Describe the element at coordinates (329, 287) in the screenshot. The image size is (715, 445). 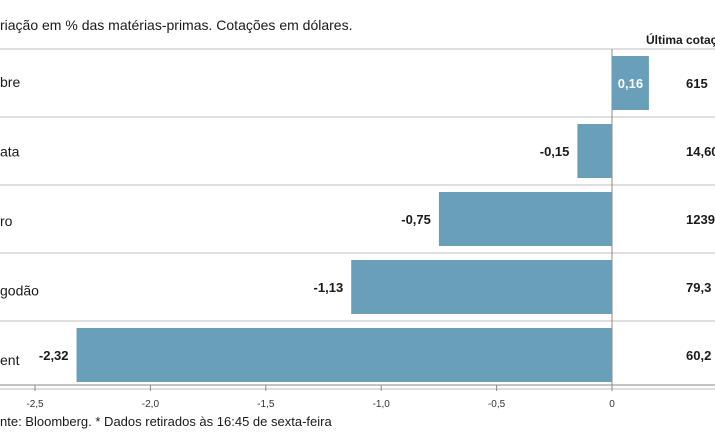
I see `value-label: -1,13` at that location.